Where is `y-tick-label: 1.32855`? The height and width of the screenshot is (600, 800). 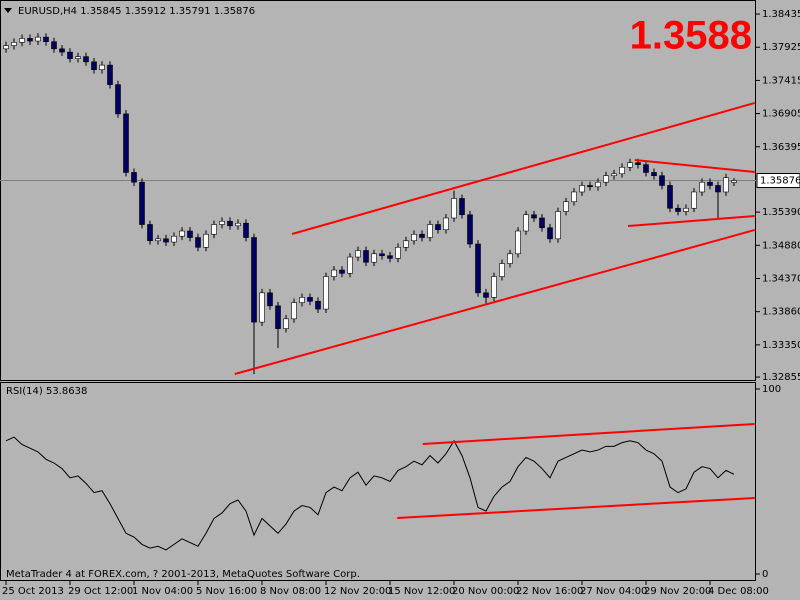
y-tick-label: 1.32855 is located at coordinates (781, 377).